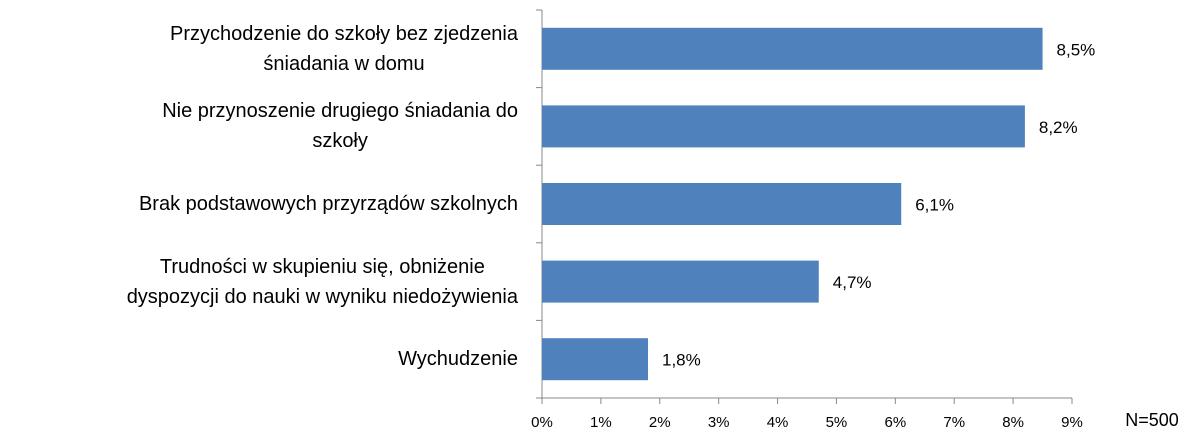  What do you see at coordinates (837, 422) in the screenshot?
I see `x-tick-label: 5%` at bounding box center [837, 422].